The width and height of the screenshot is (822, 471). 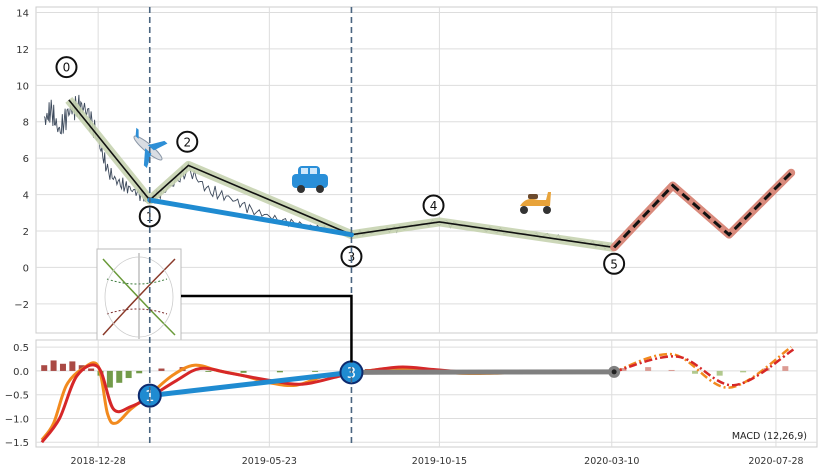 What do you see at coordinates (269, 461) in the screenshot?
I see `x-tick-label: 2019-05-23` at bounding box center [269, 461].